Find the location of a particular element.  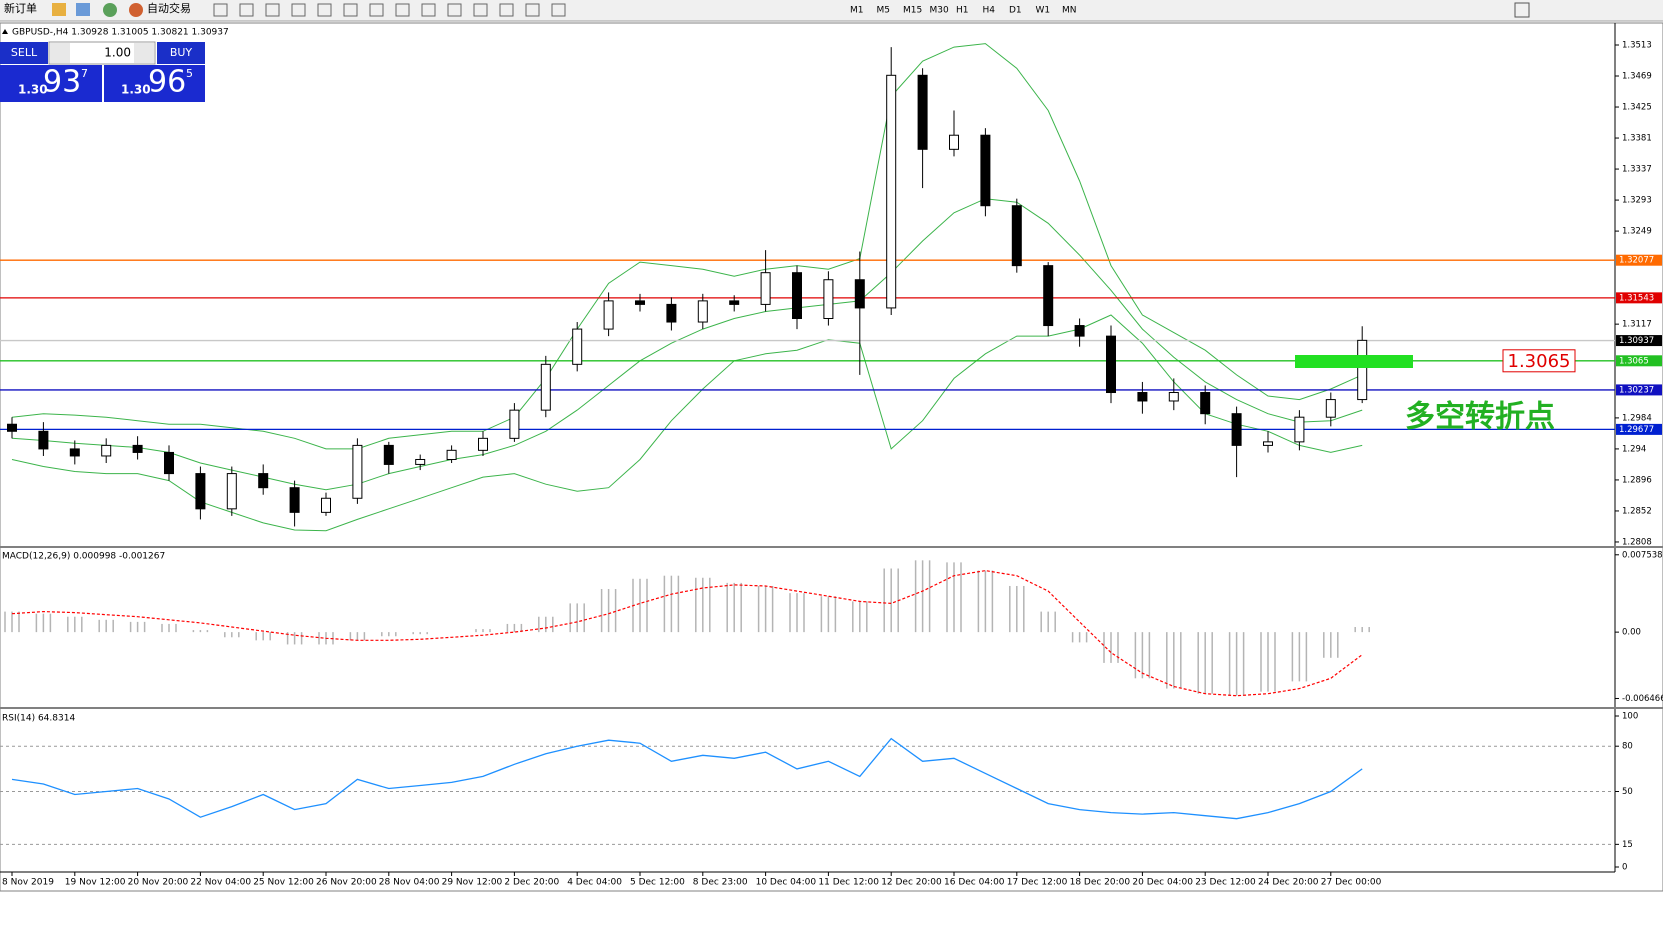

time-label: 17 Dec 12:00 is located at coordinates (1037, 883).